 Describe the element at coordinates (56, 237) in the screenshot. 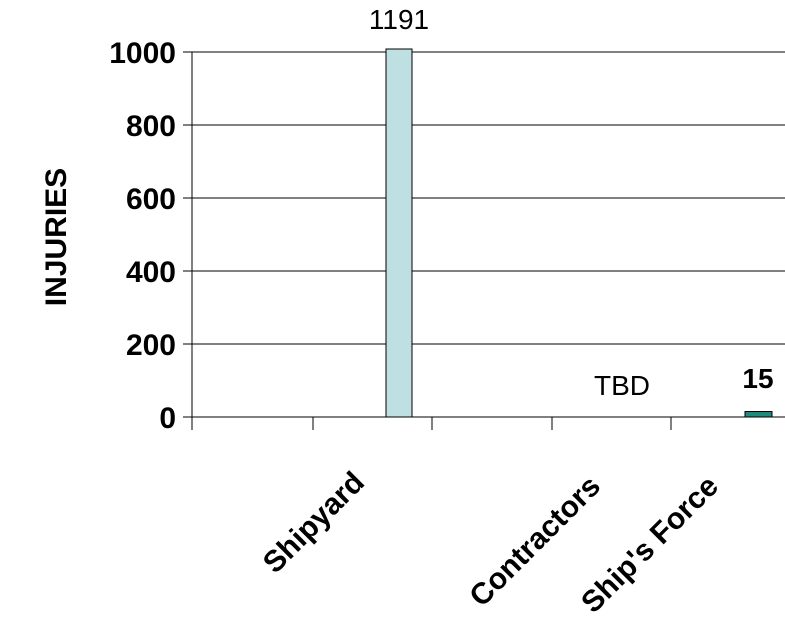

I see `y-axis-label: INJURIES` at that location.